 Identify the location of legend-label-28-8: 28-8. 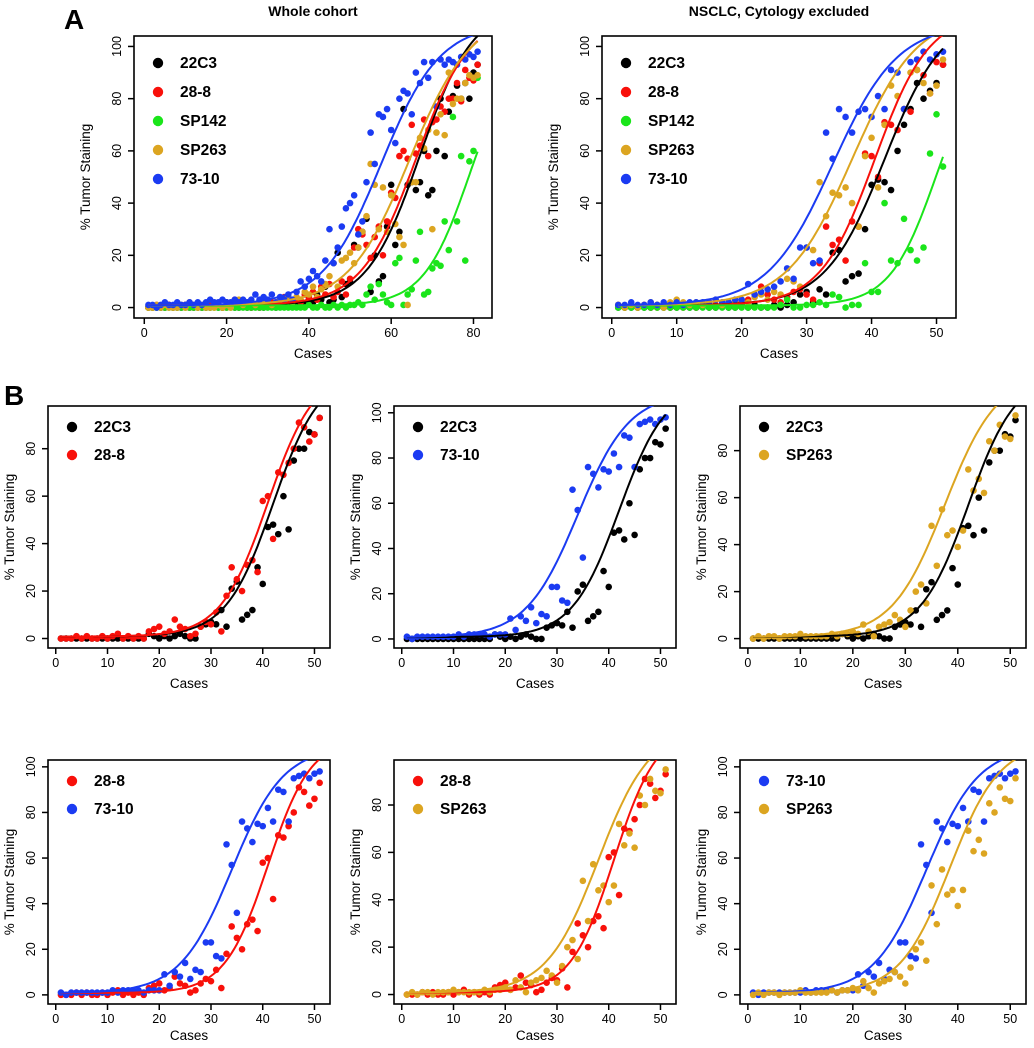
(455, 781).